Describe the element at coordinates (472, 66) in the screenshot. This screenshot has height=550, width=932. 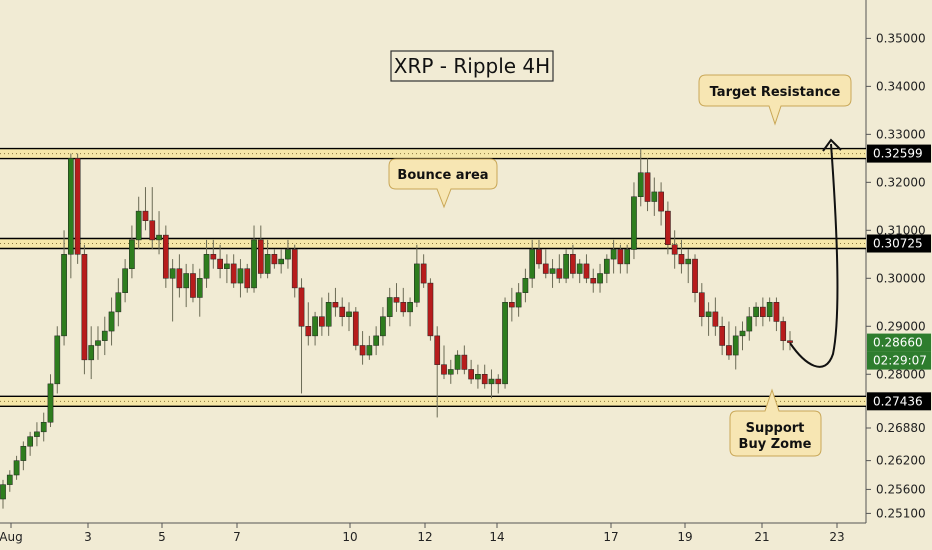
I see `chart-title: XRP - Ripple 4H` at that location.